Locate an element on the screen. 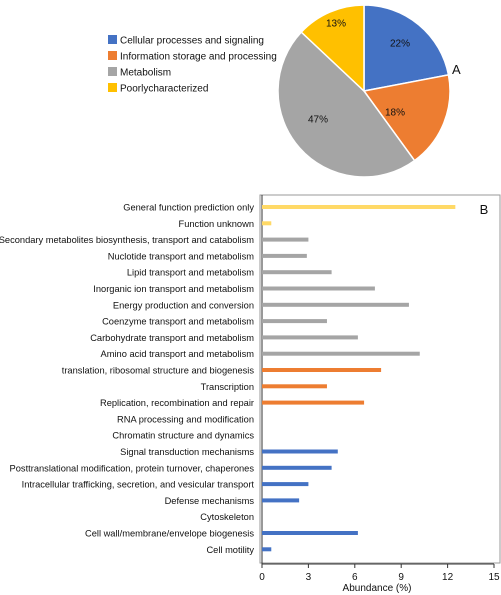 The height and width of the screenshot is (595, 501). pie-slice-label: 18% is located at coordinates (395, 113).